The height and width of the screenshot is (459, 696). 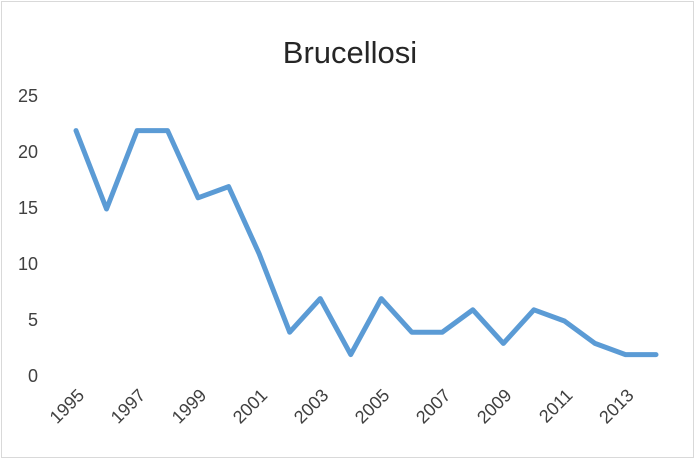 What do you see at coordinates (28, 264) in the screenshot?
I see `y-tick-label: 10` at bounding box center [28, 264].